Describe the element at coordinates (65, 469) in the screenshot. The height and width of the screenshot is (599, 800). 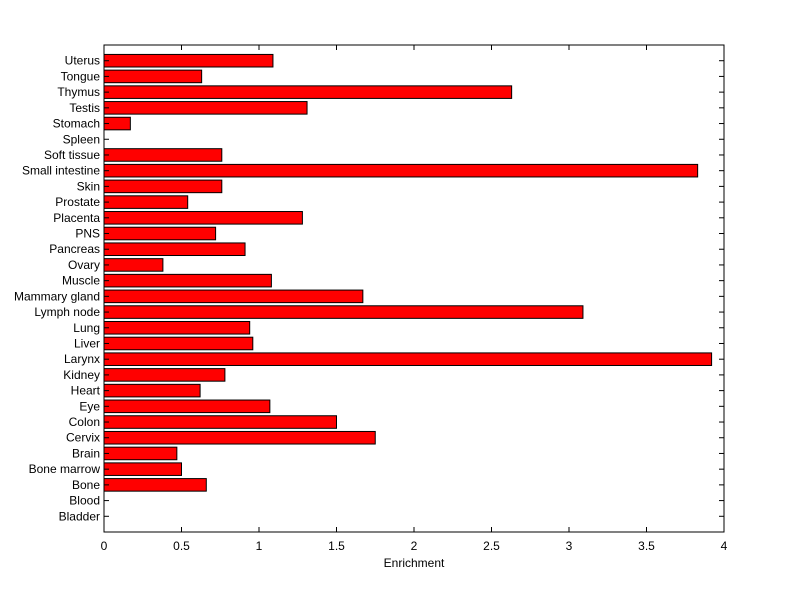
I see `y-tick-label: Bone marrow` at that location.